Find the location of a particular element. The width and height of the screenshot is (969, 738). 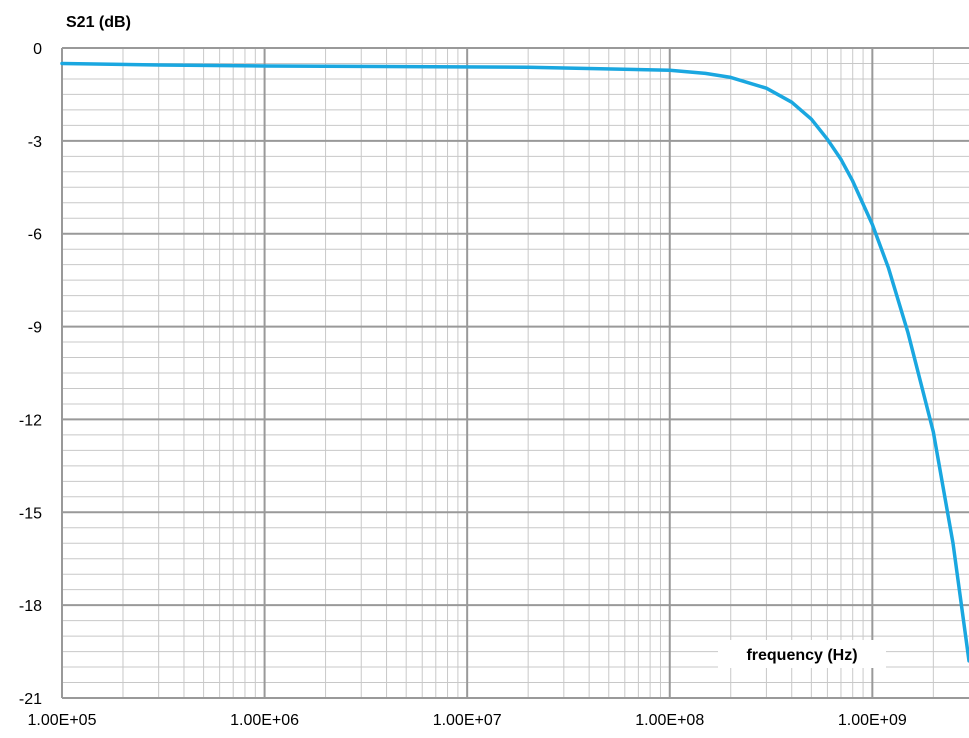

x-tick-label: 1.00E+09 is located at coordinates (872, 720).